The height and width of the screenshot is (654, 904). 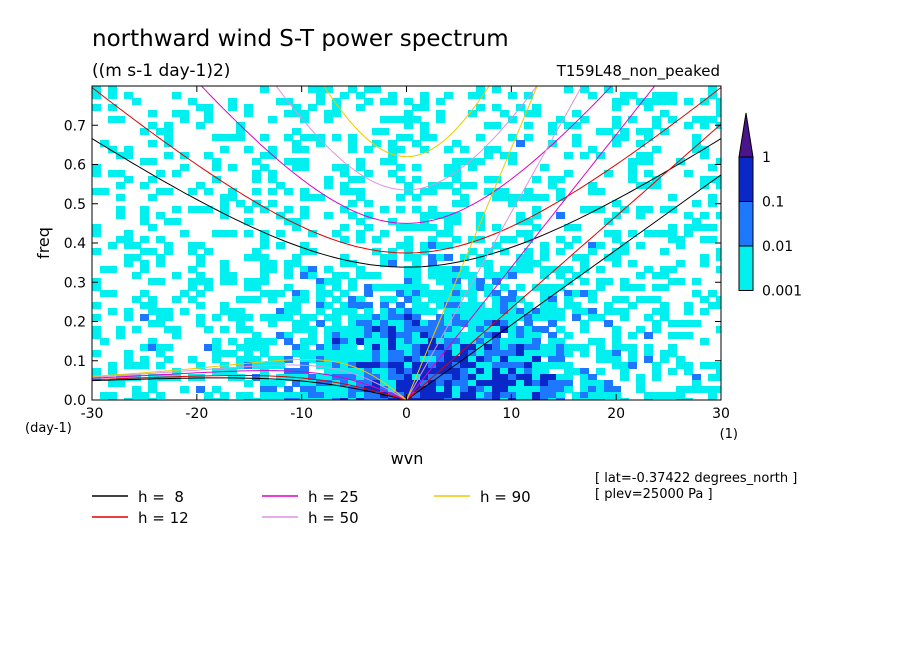 What do you see at coordinates (638, 71) in the screenshot?
I see `run-label: T159L48_non_peaked` at bounding box center [638, 71].